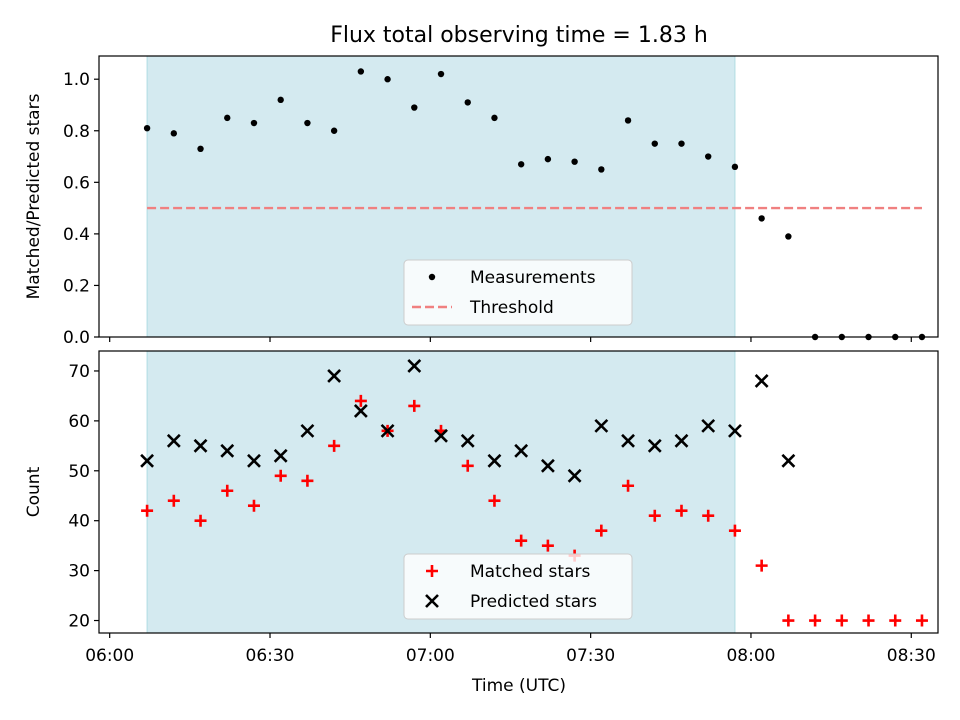 Image resolution: width=960 pixels, height=720 pixels. Describe the element at coordinates (79, 422) in the screenshot. I see `y-tick-label: 60` at that location.